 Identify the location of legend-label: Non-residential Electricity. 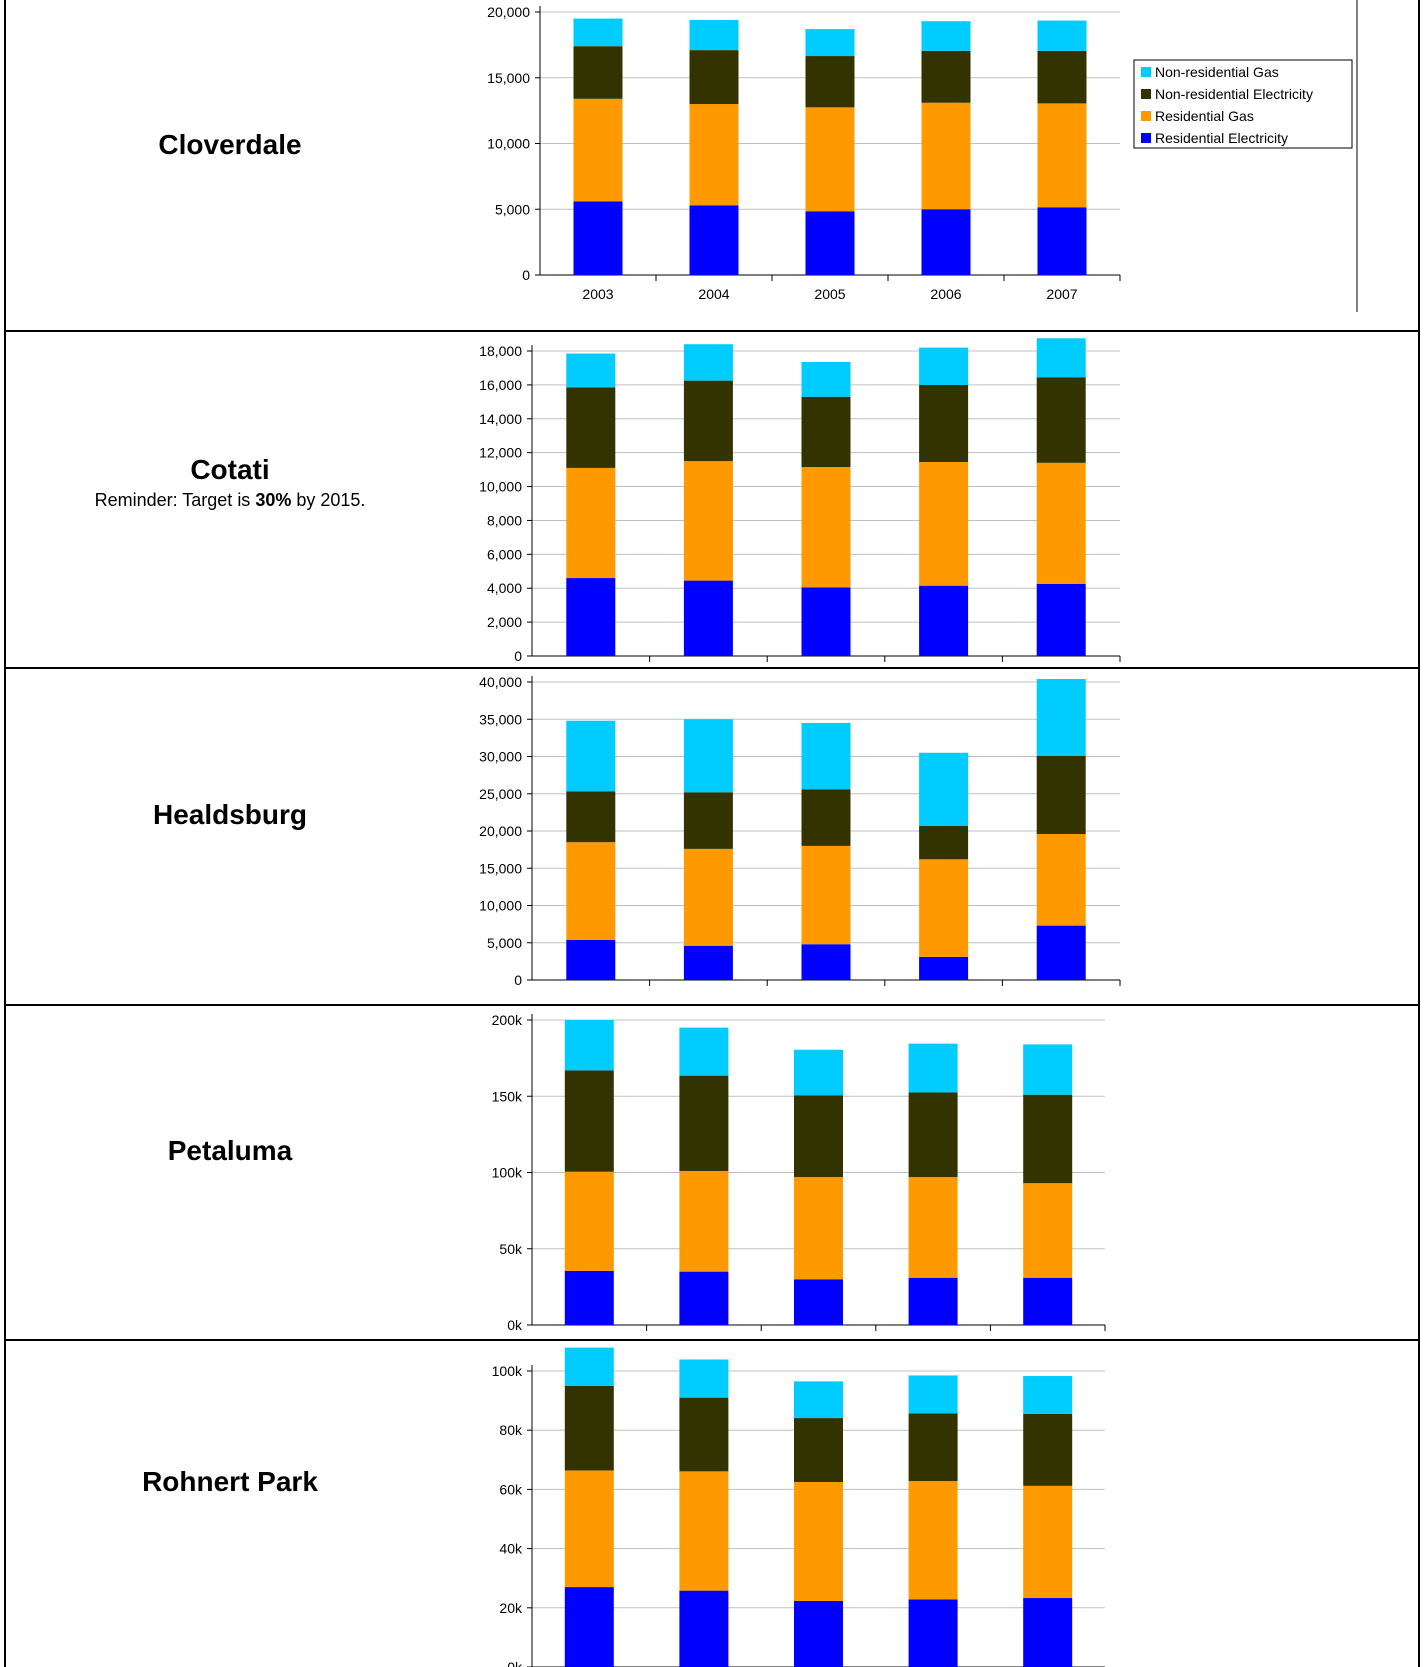
(1234, 94).